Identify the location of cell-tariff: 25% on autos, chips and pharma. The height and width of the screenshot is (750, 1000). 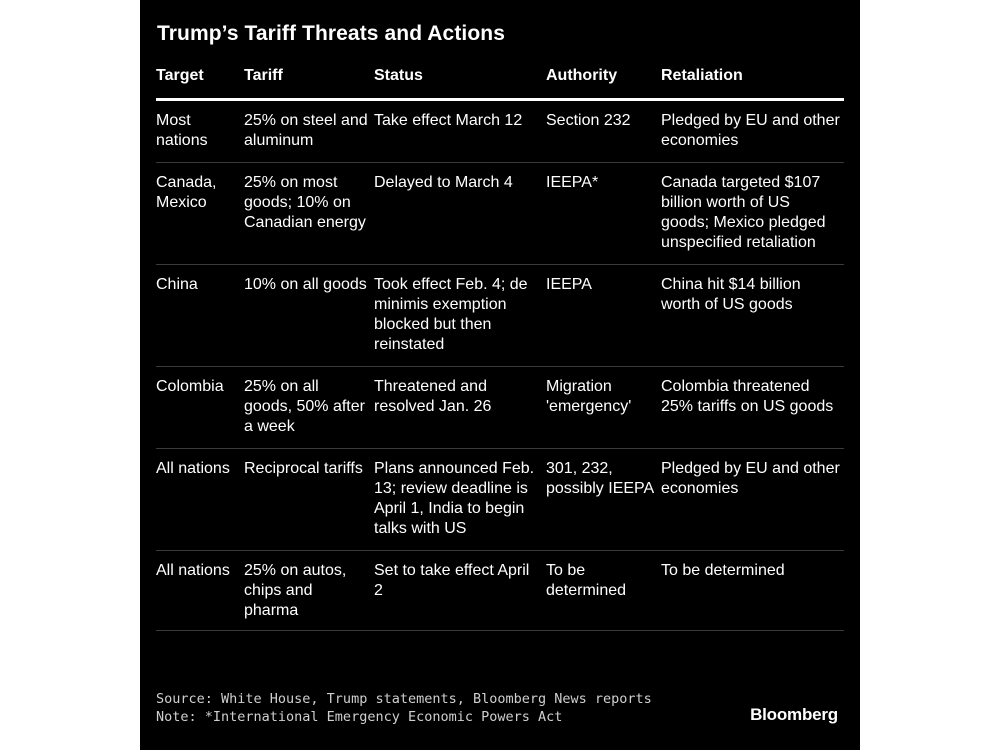
(309, 590).